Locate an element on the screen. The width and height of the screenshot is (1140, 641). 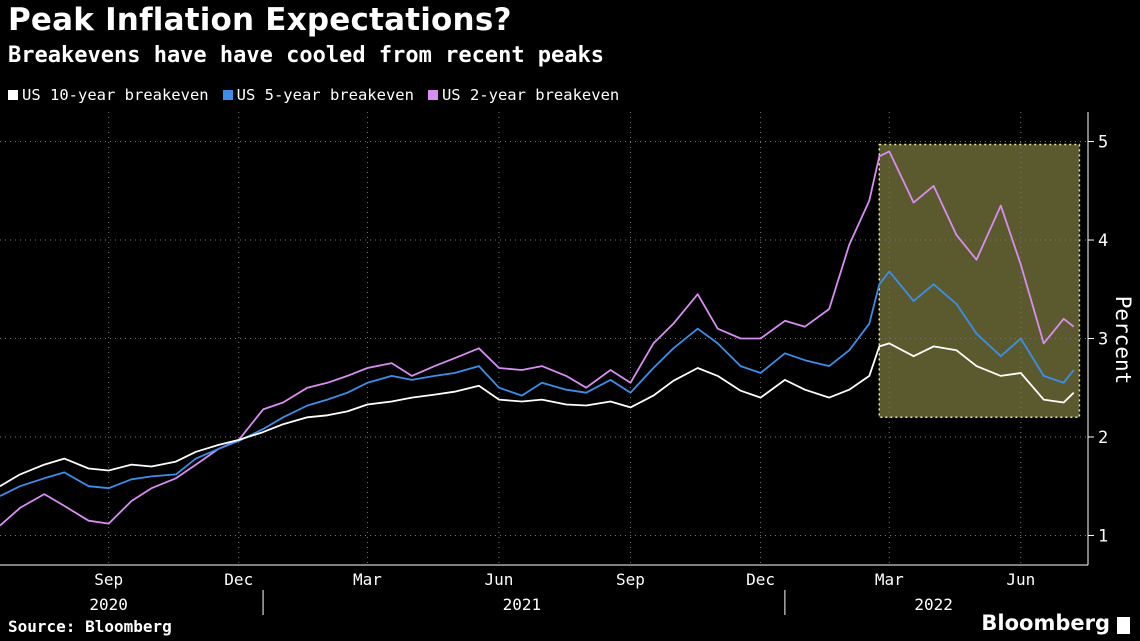
year-label: 2021 is located at coordinates (522, 604).